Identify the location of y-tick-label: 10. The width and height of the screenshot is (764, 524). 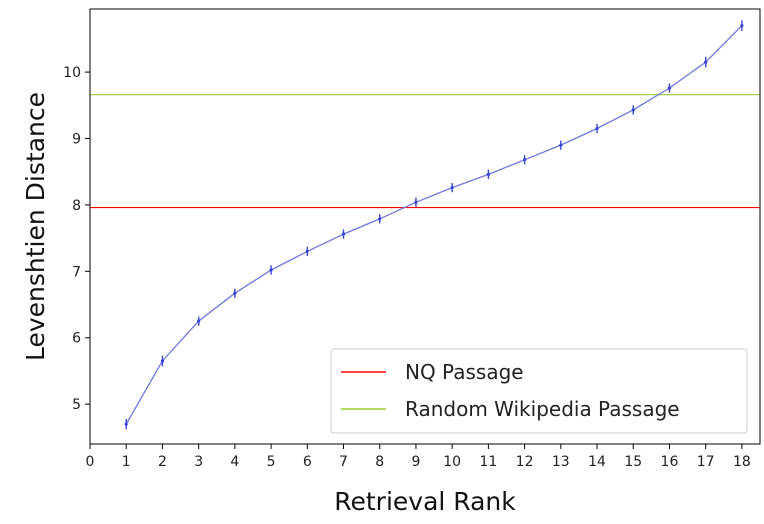
(72, 73).